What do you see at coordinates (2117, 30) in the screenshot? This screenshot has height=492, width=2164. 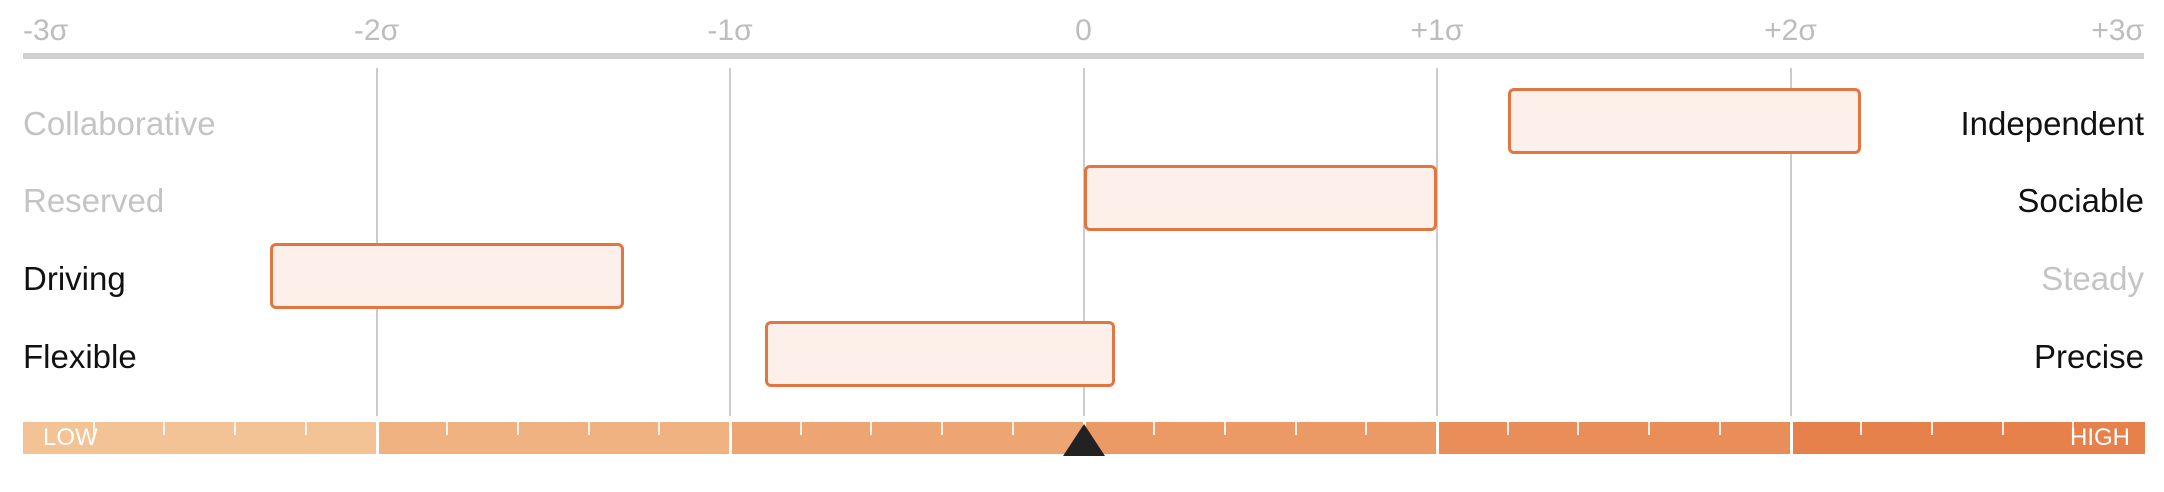 I see `tick-label: +3σ` at bounding box center [2117, 30].